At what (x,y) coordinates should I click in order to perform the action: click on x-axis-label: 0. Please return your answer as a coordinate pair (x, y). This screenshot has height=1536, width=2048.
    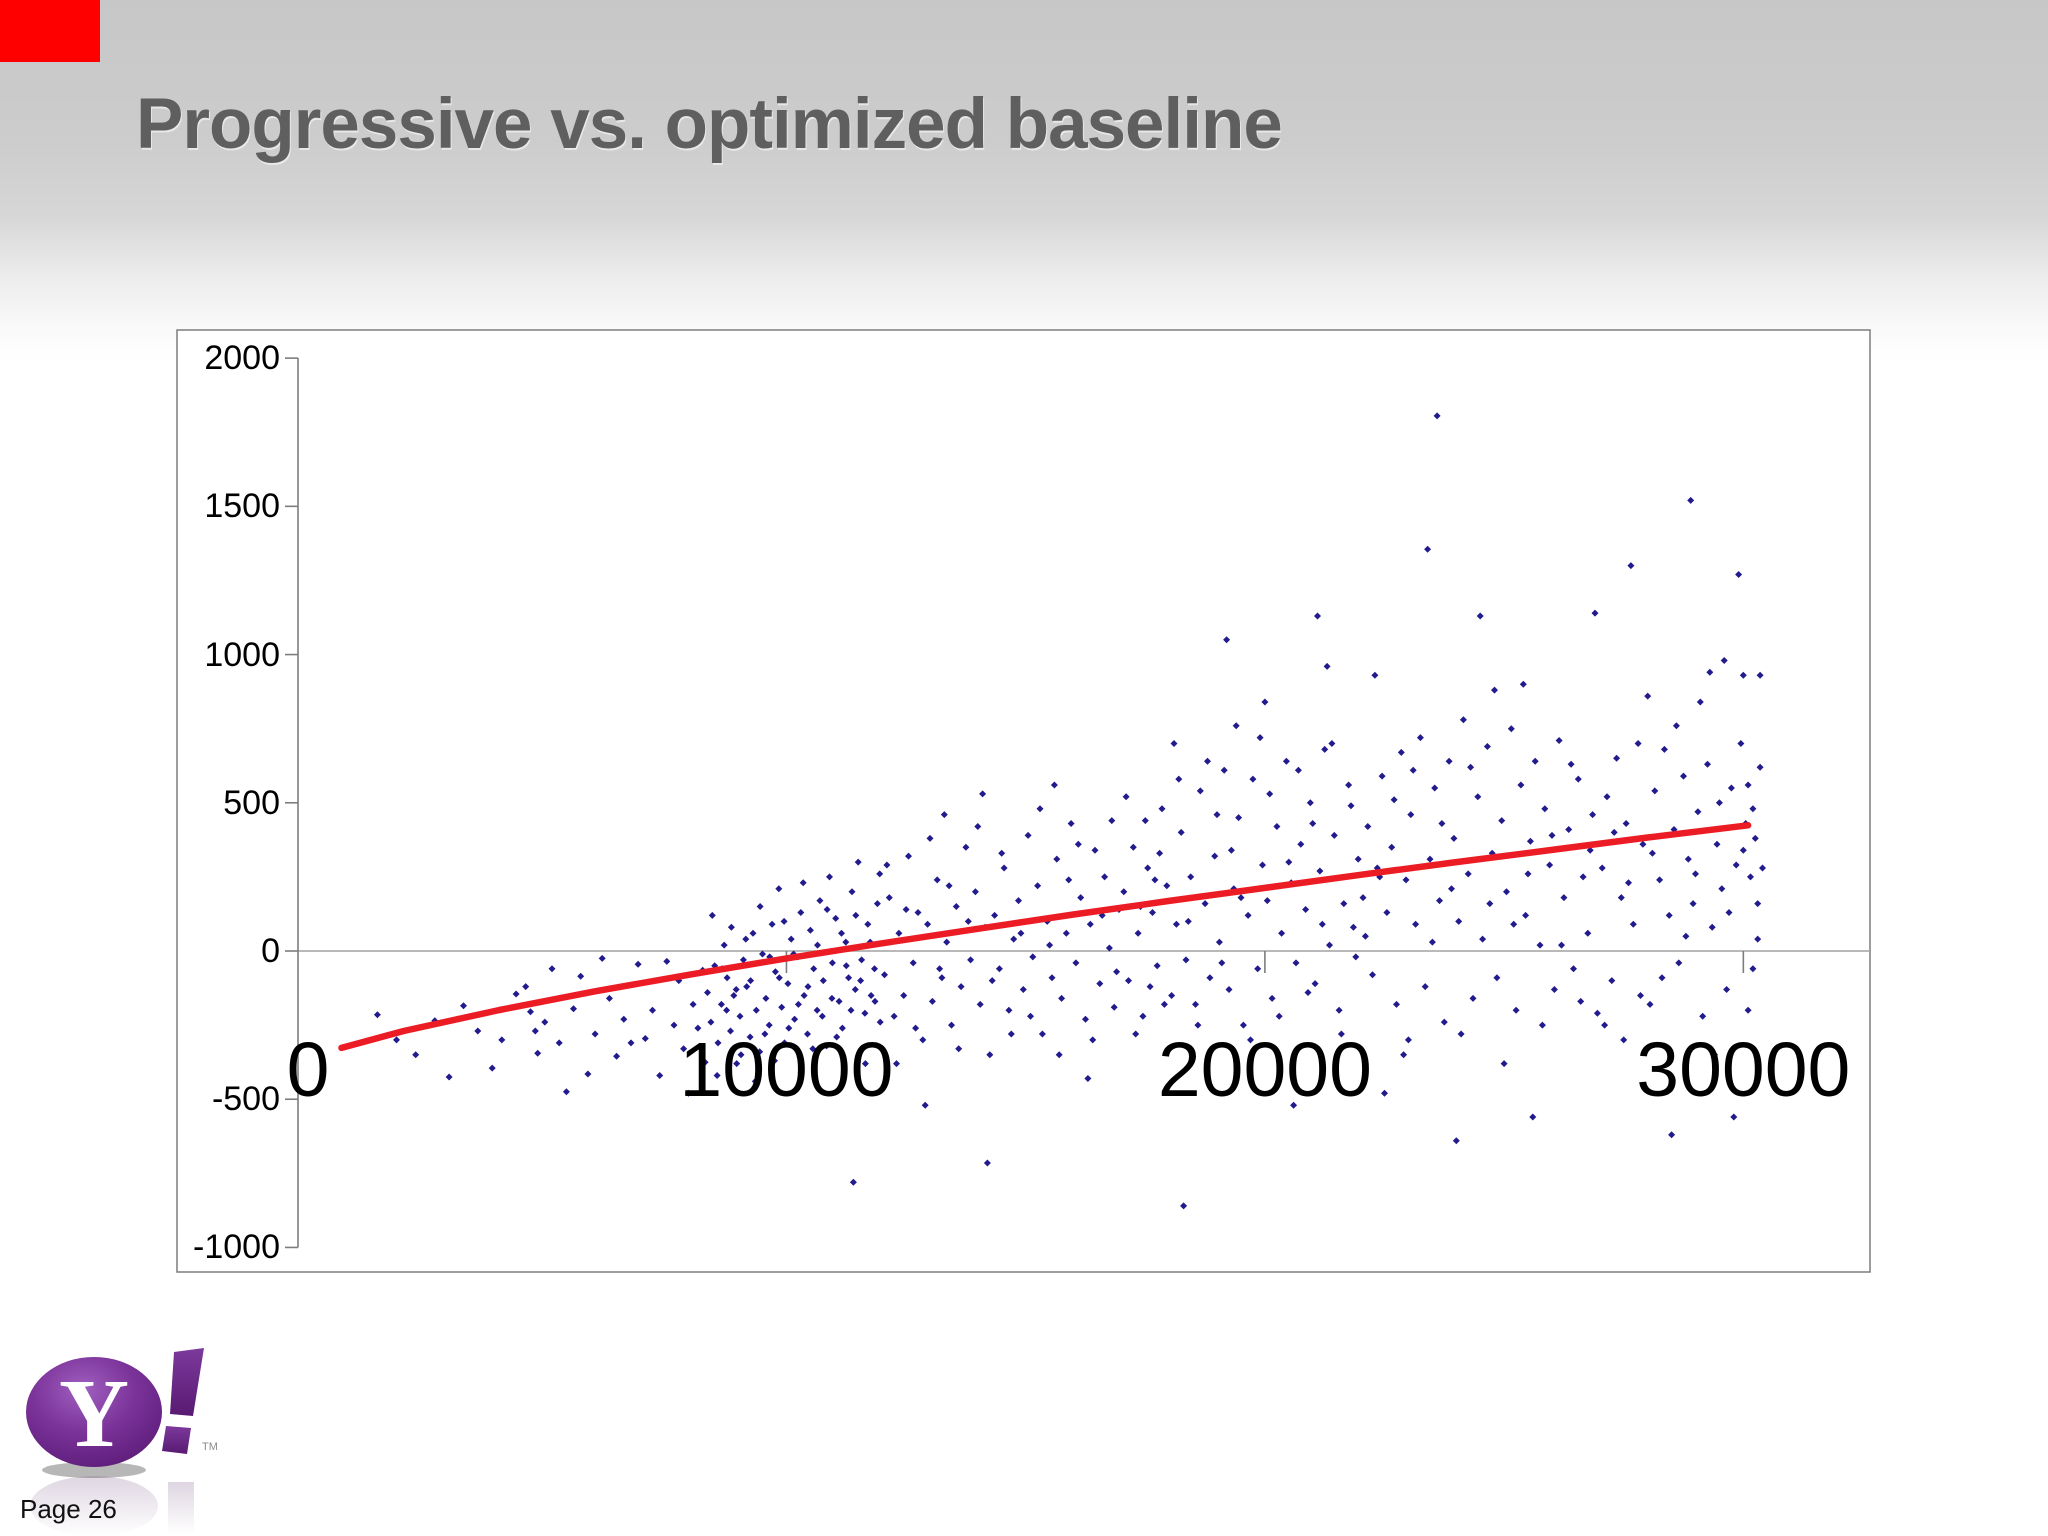
    Looking at the image, I should click on (308, 1070).